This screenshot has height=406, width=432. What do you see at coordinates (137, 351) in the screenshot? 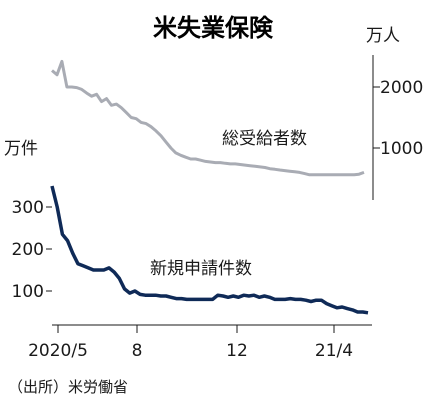
I see `x-tick-label: 8` at bounding box center [137, 351].